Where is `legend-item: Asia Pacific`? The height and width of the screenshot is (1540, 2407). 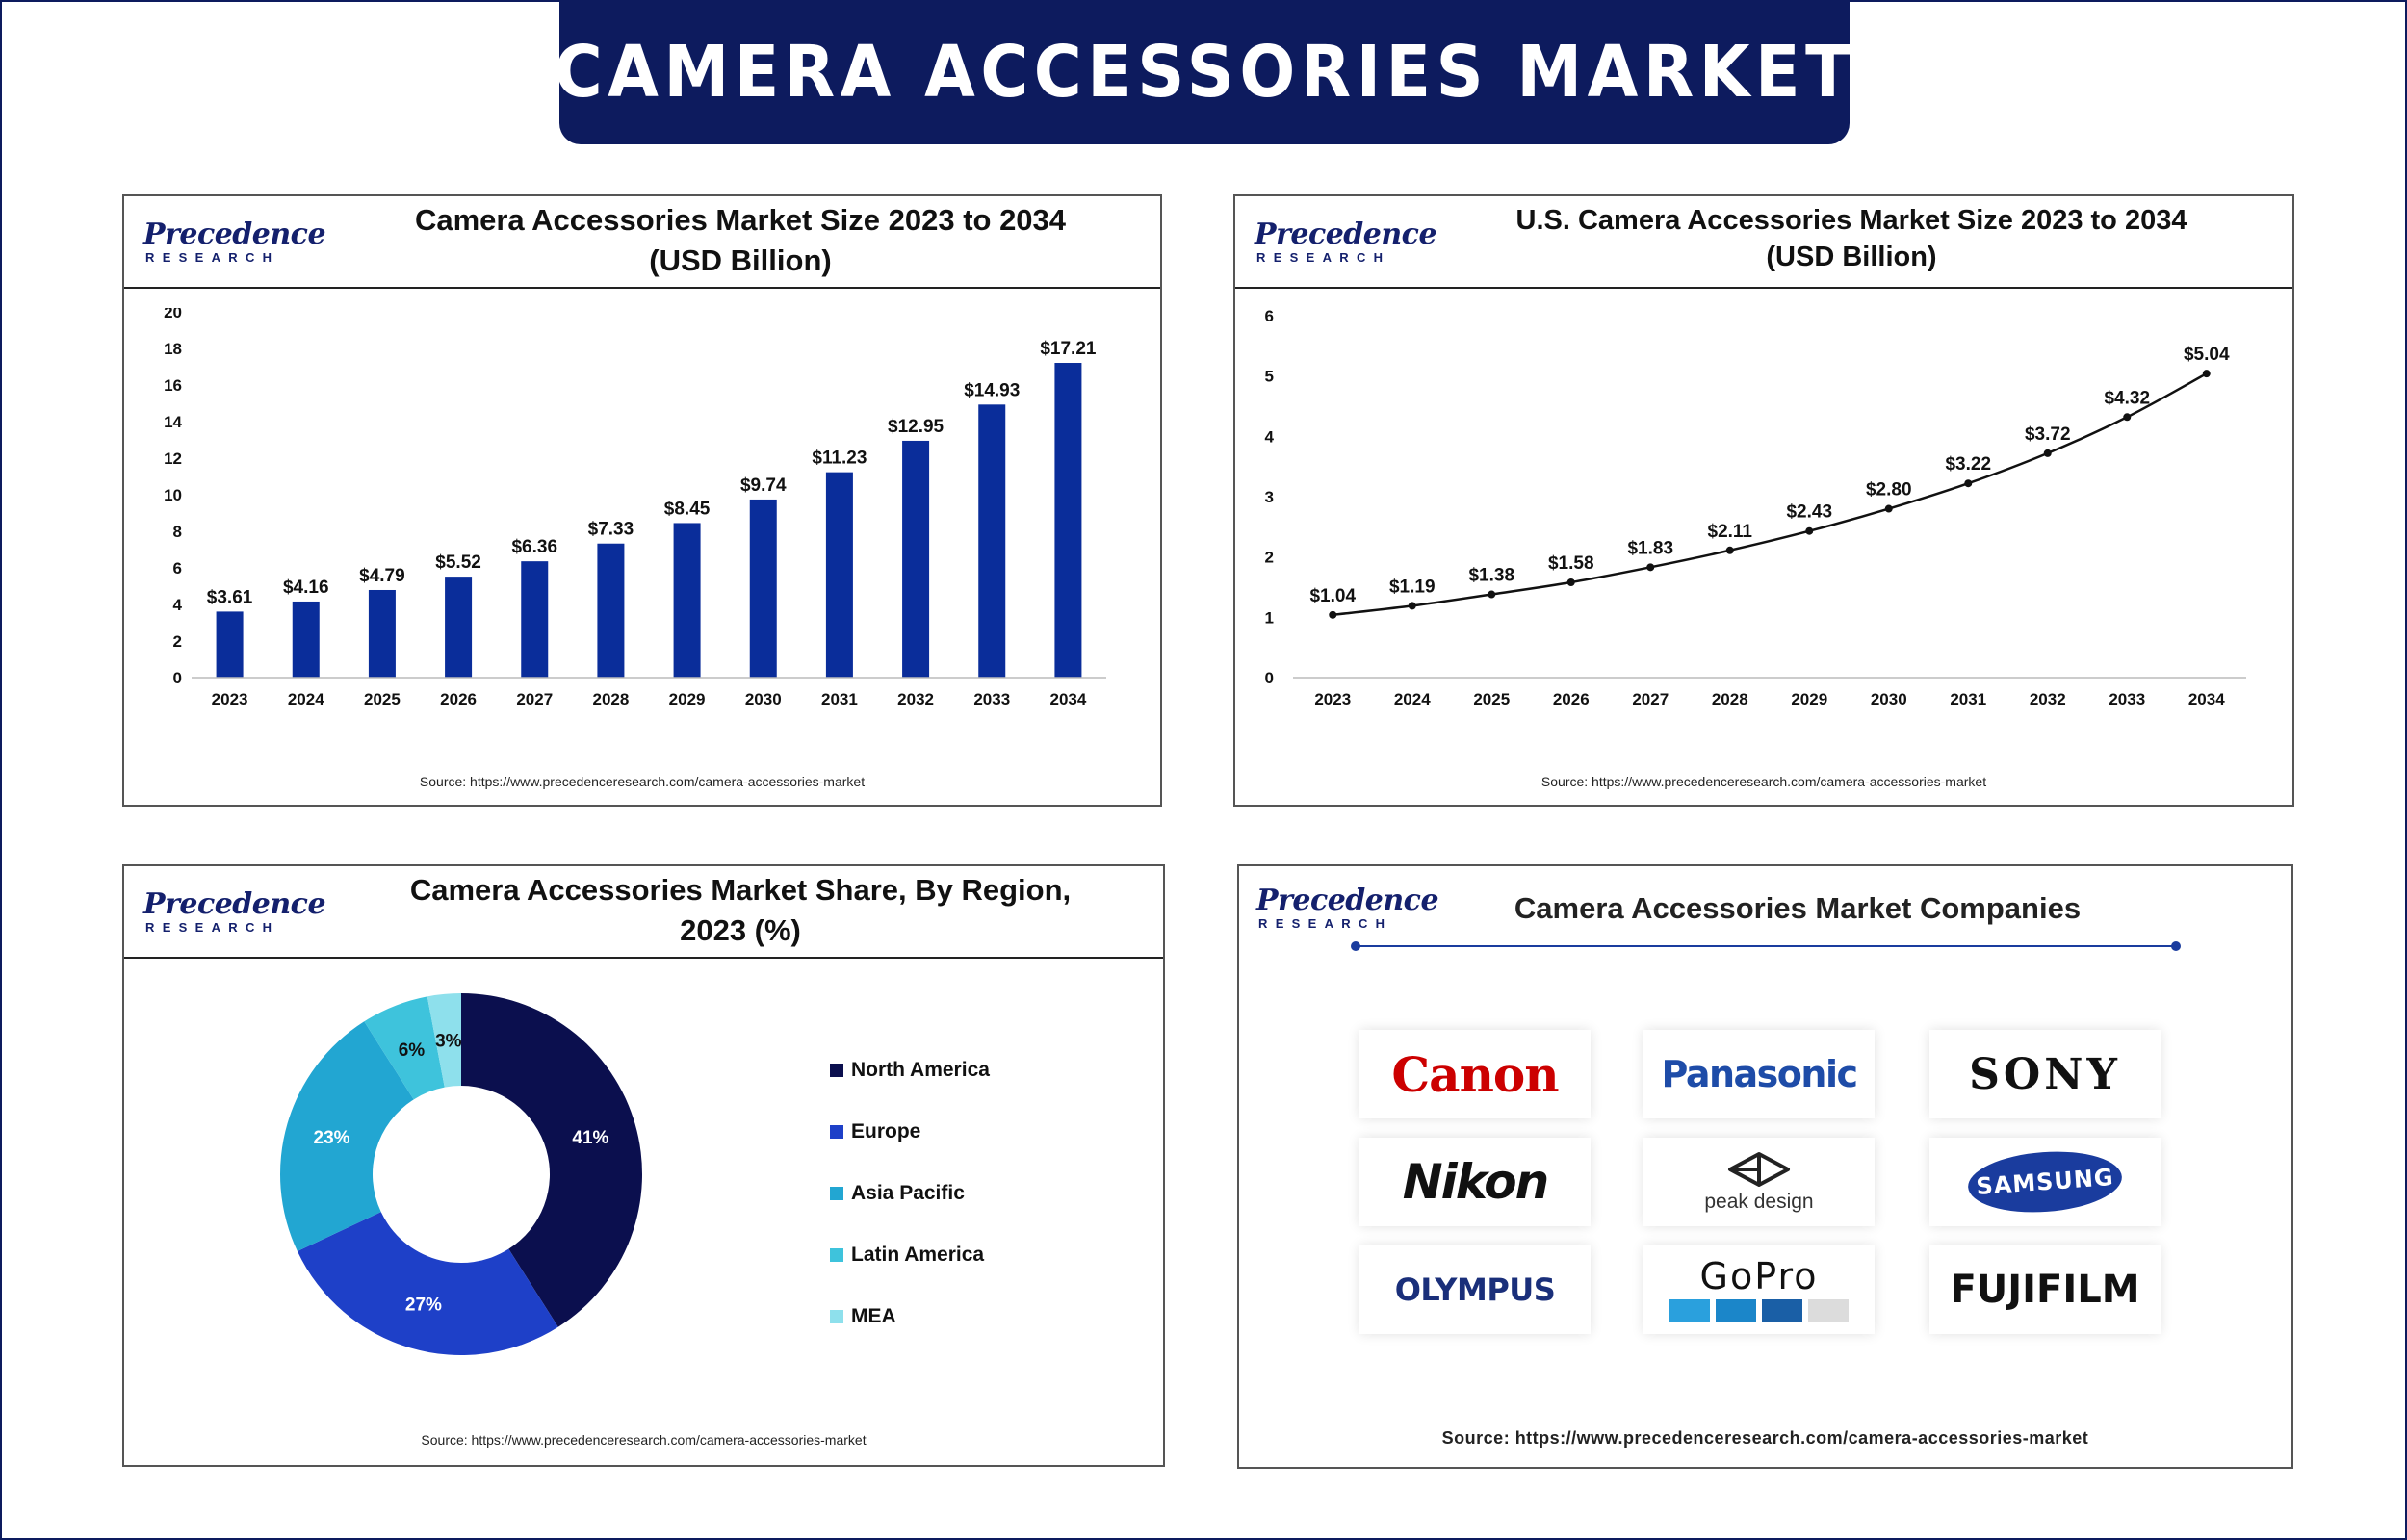 legend-item: Asia Pacific is located at coordinates (897, 1193).